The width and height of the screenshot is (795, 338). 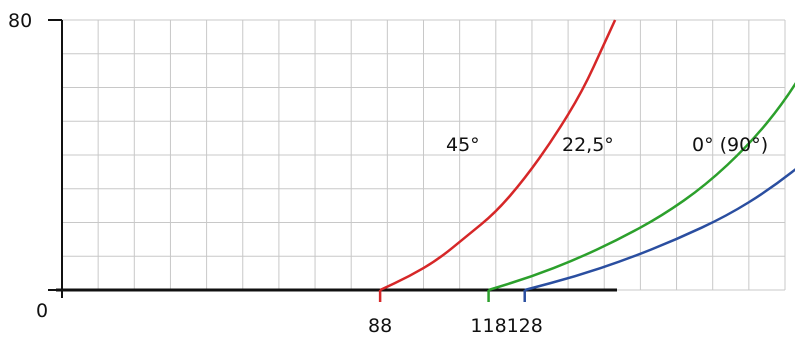 What do you see at coordinates (659, 230) in the screenshot?
I see `series-line` at bounding box center [659, 230].